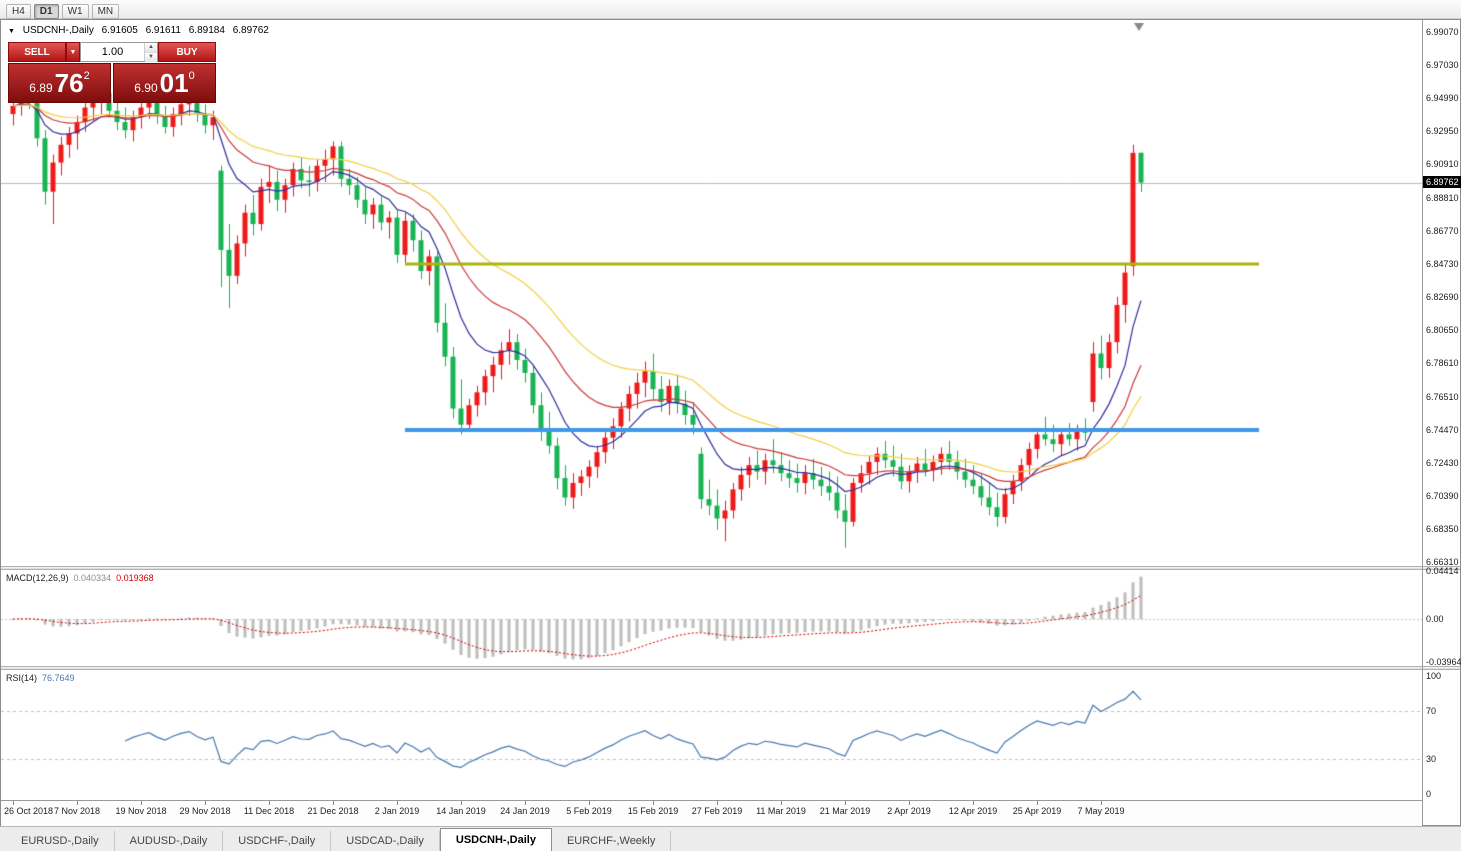 The height and width of the screenshot is (851, 1461). I want to click on sell-price-big: 76, so click(69, 83).